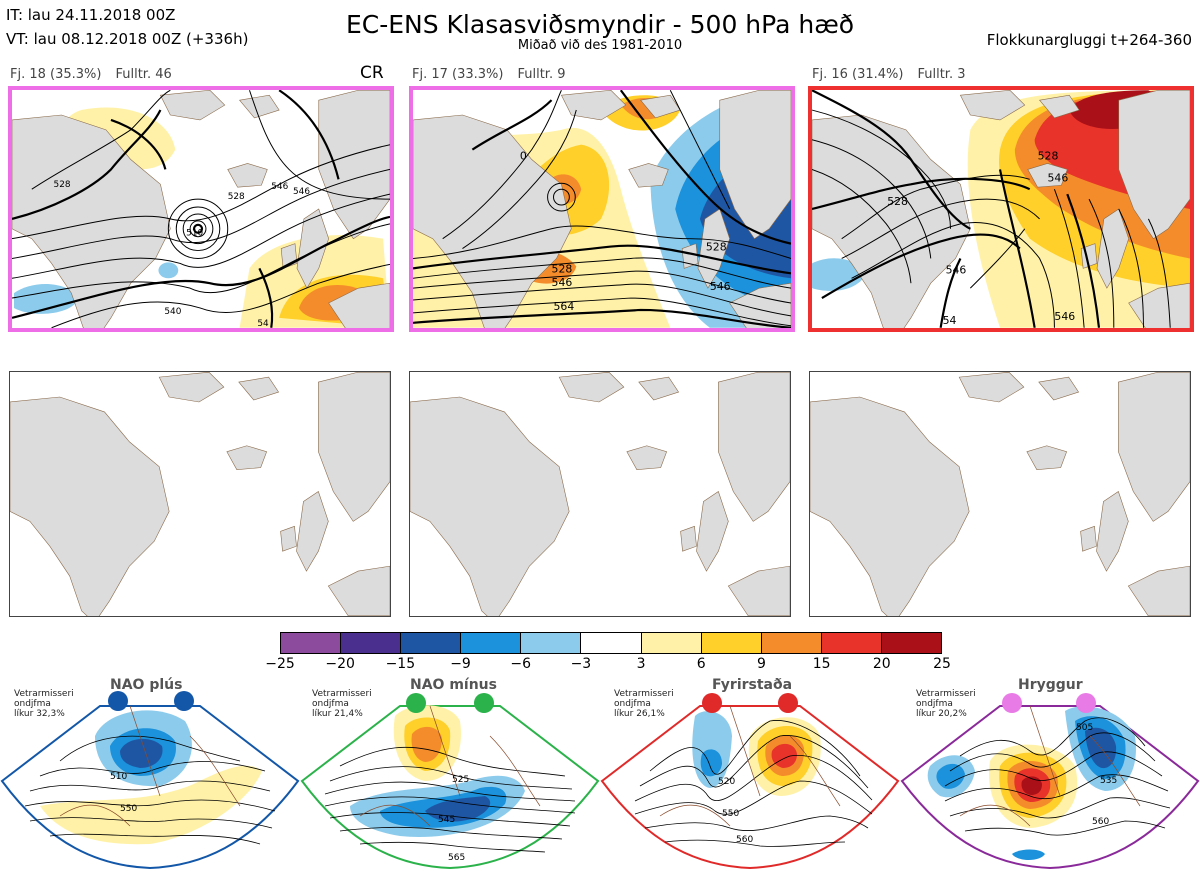 Image resolution: width=1200 pixels, height=871 pixels. What do you see at coordinates (39, 714) in the screenshot?
I see `regime-note-line: líkur 32,3%` at bounding box center [39, 714].